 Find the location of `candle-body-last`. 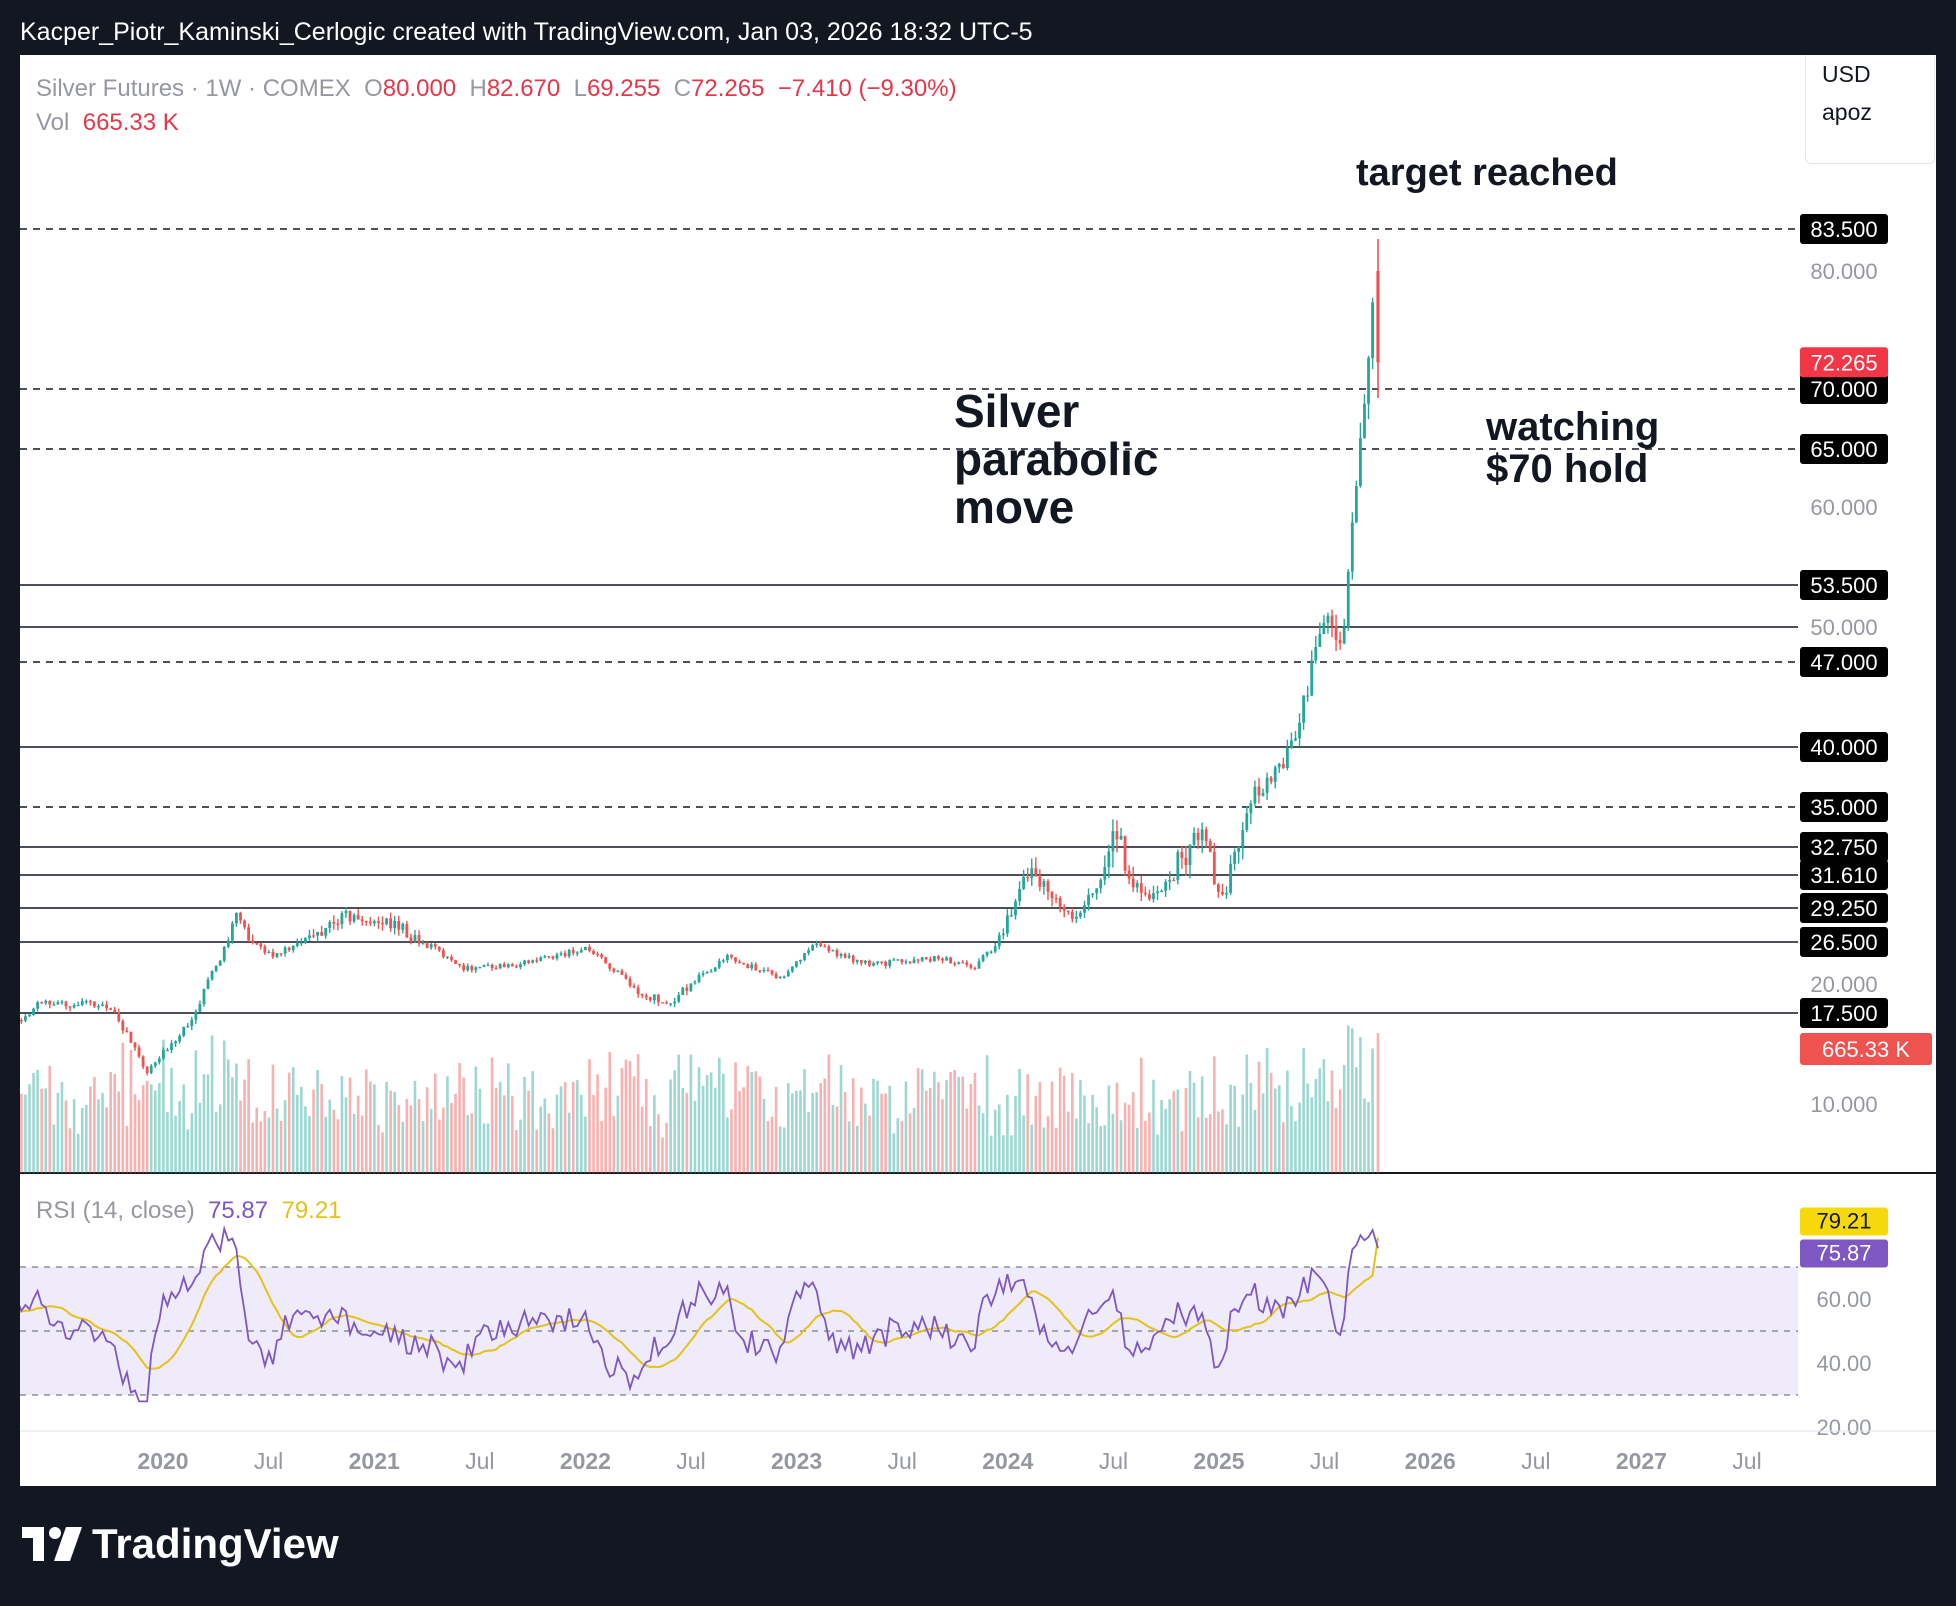

candle-body-last is located at coordinates (1378, 317).